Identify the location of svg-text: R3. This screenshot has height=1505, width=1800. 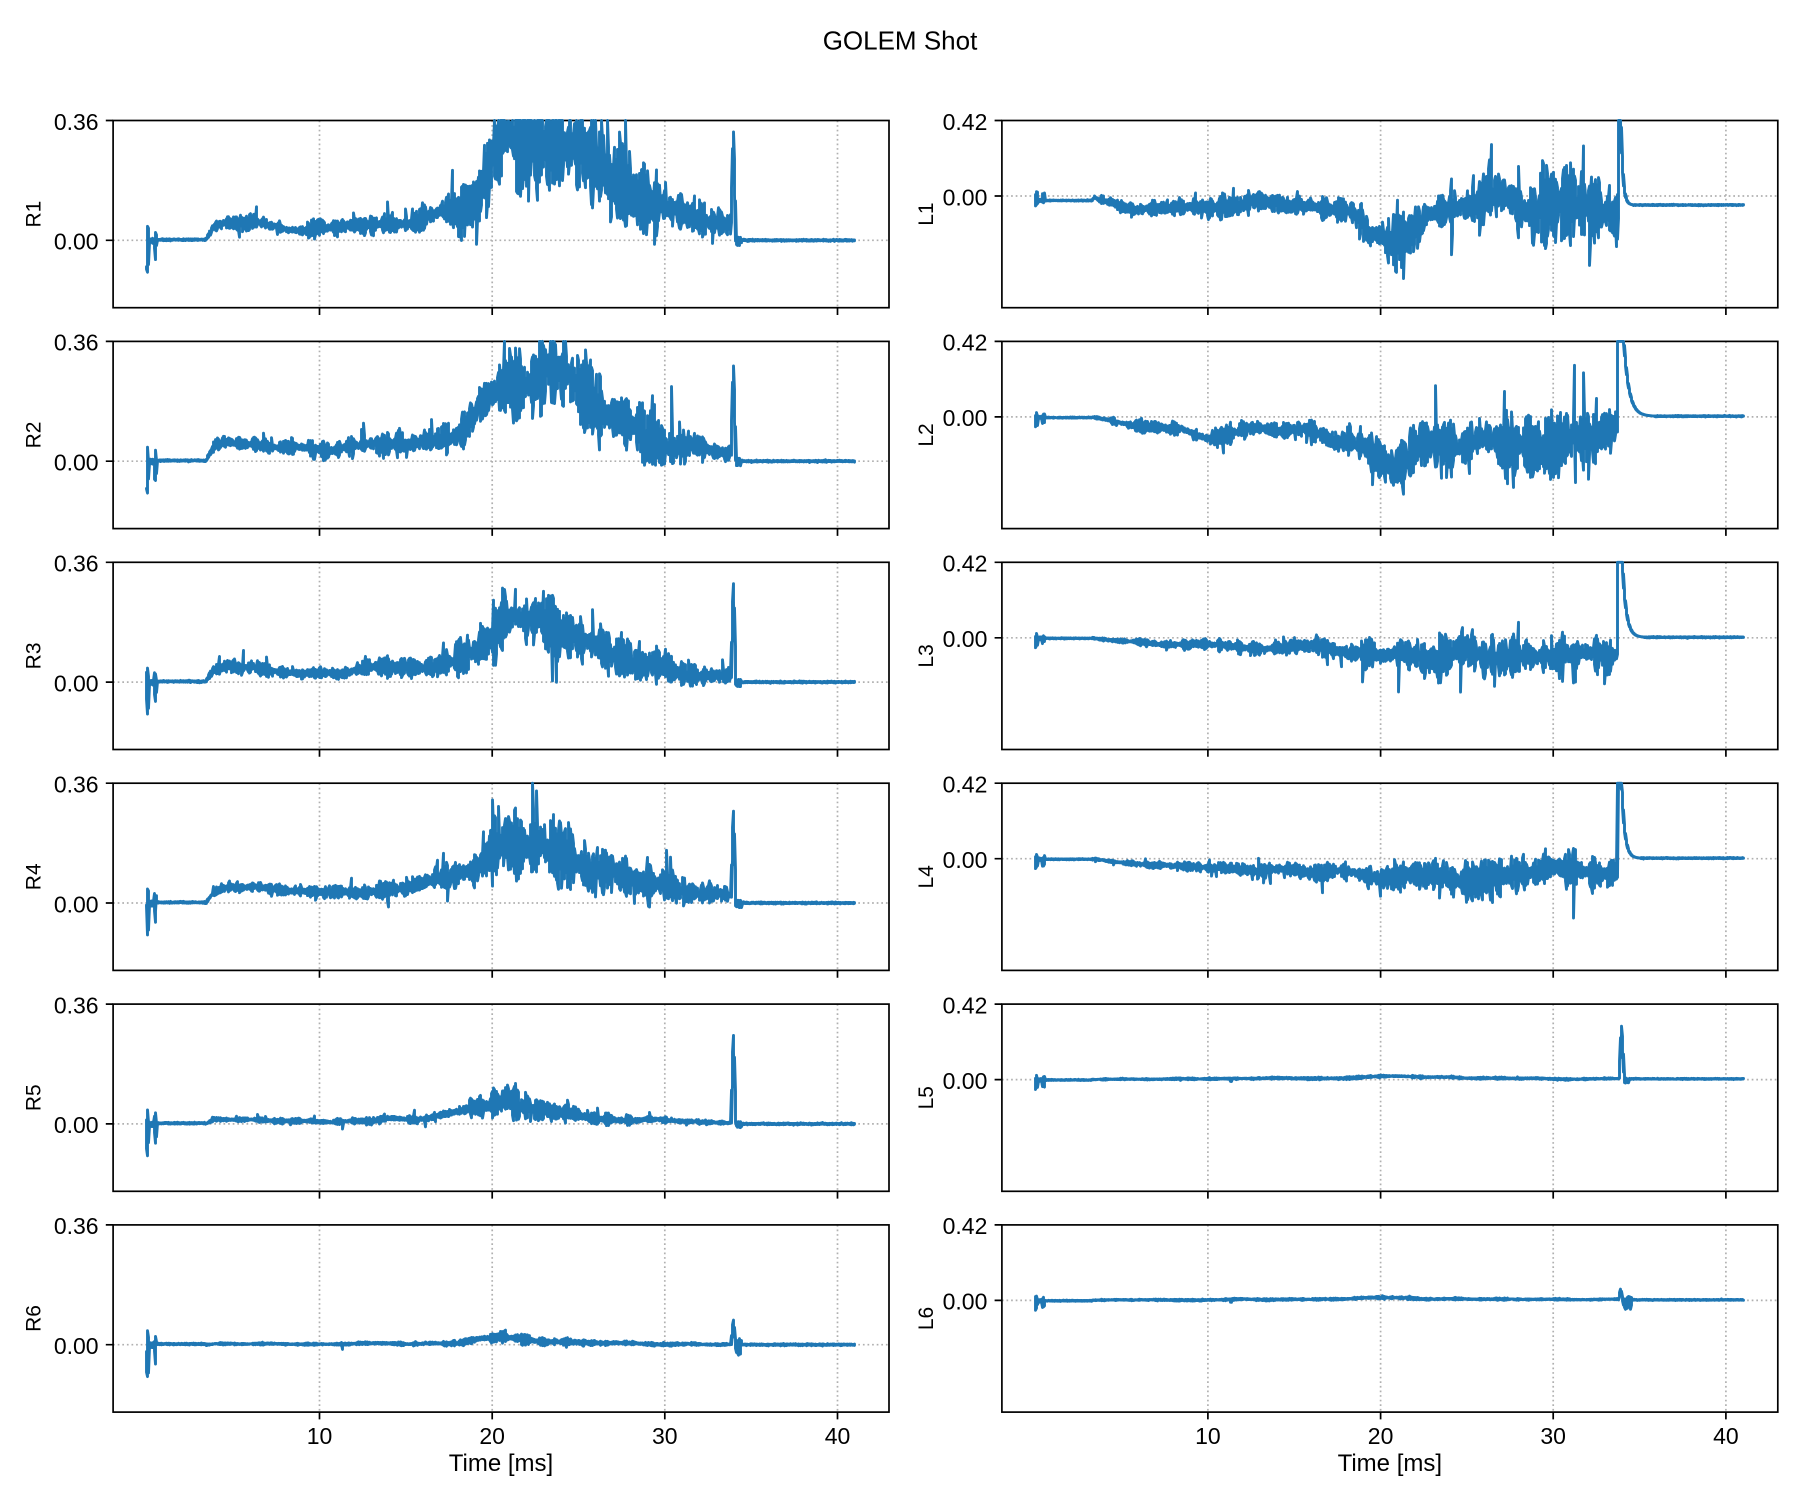
(33, 655).